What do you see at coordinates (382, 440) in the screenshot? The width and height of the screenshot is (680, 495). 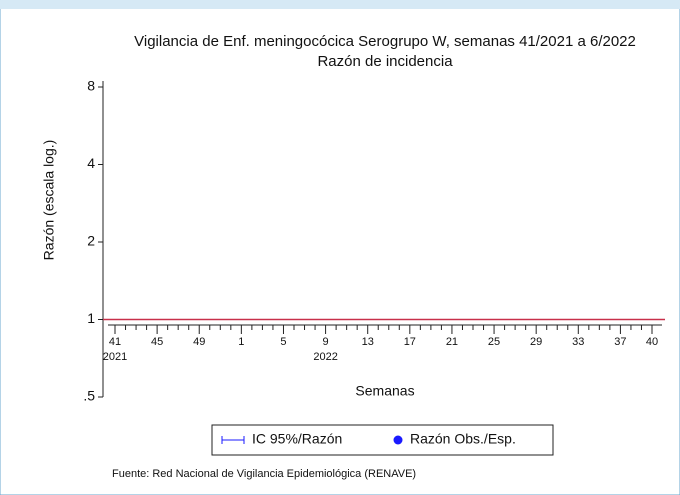 I see `legend` at bounding box center [382, 440].